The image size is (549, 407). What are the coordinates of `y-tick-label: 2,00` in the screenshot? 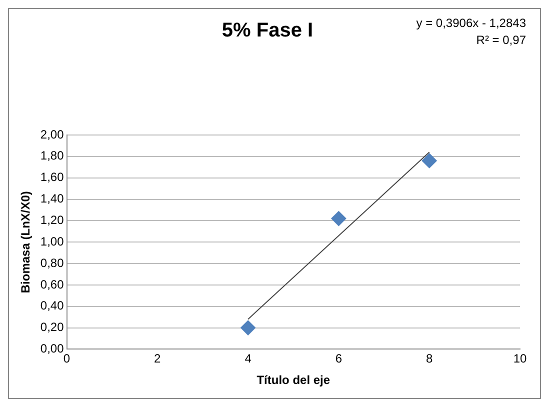 It's located at (52, 134).